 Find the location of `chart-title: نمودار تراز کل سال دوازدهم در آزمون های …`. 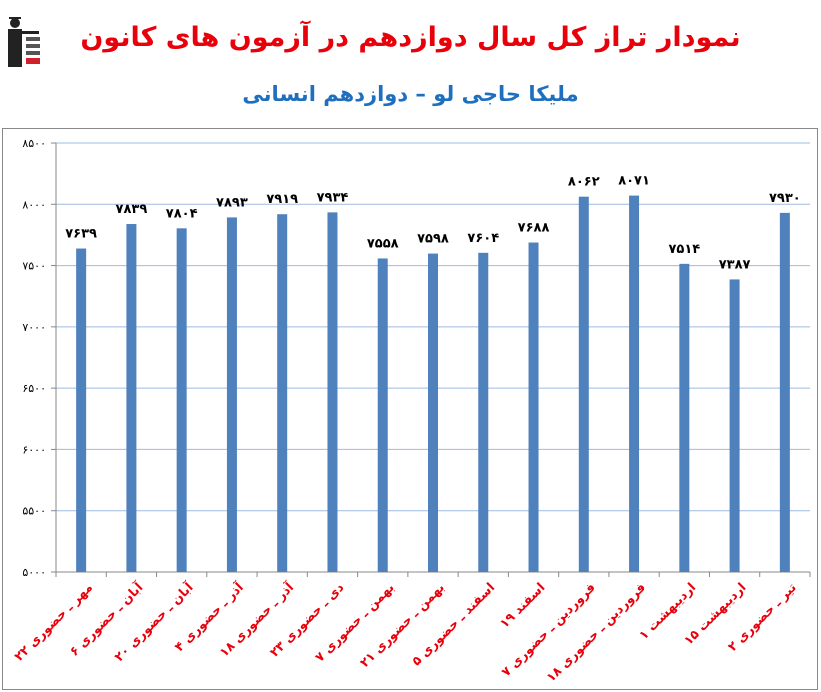

chart-title: نمودار تراز کل سال دوازدهم در آزمون های … is located at coordinates (410, 37).